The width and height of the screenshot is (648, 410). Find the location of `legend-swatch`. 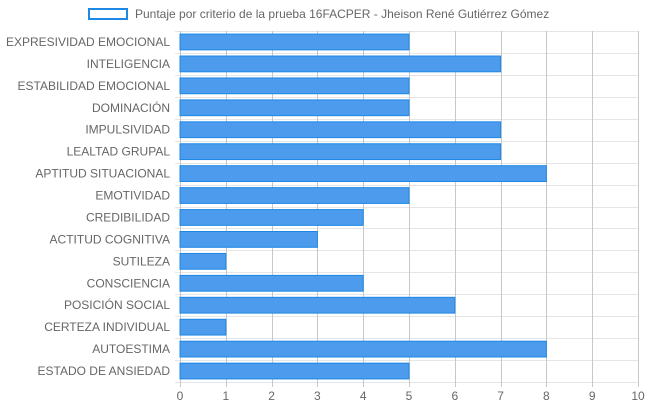

legend-swatch is located at coordinates (108, 14).